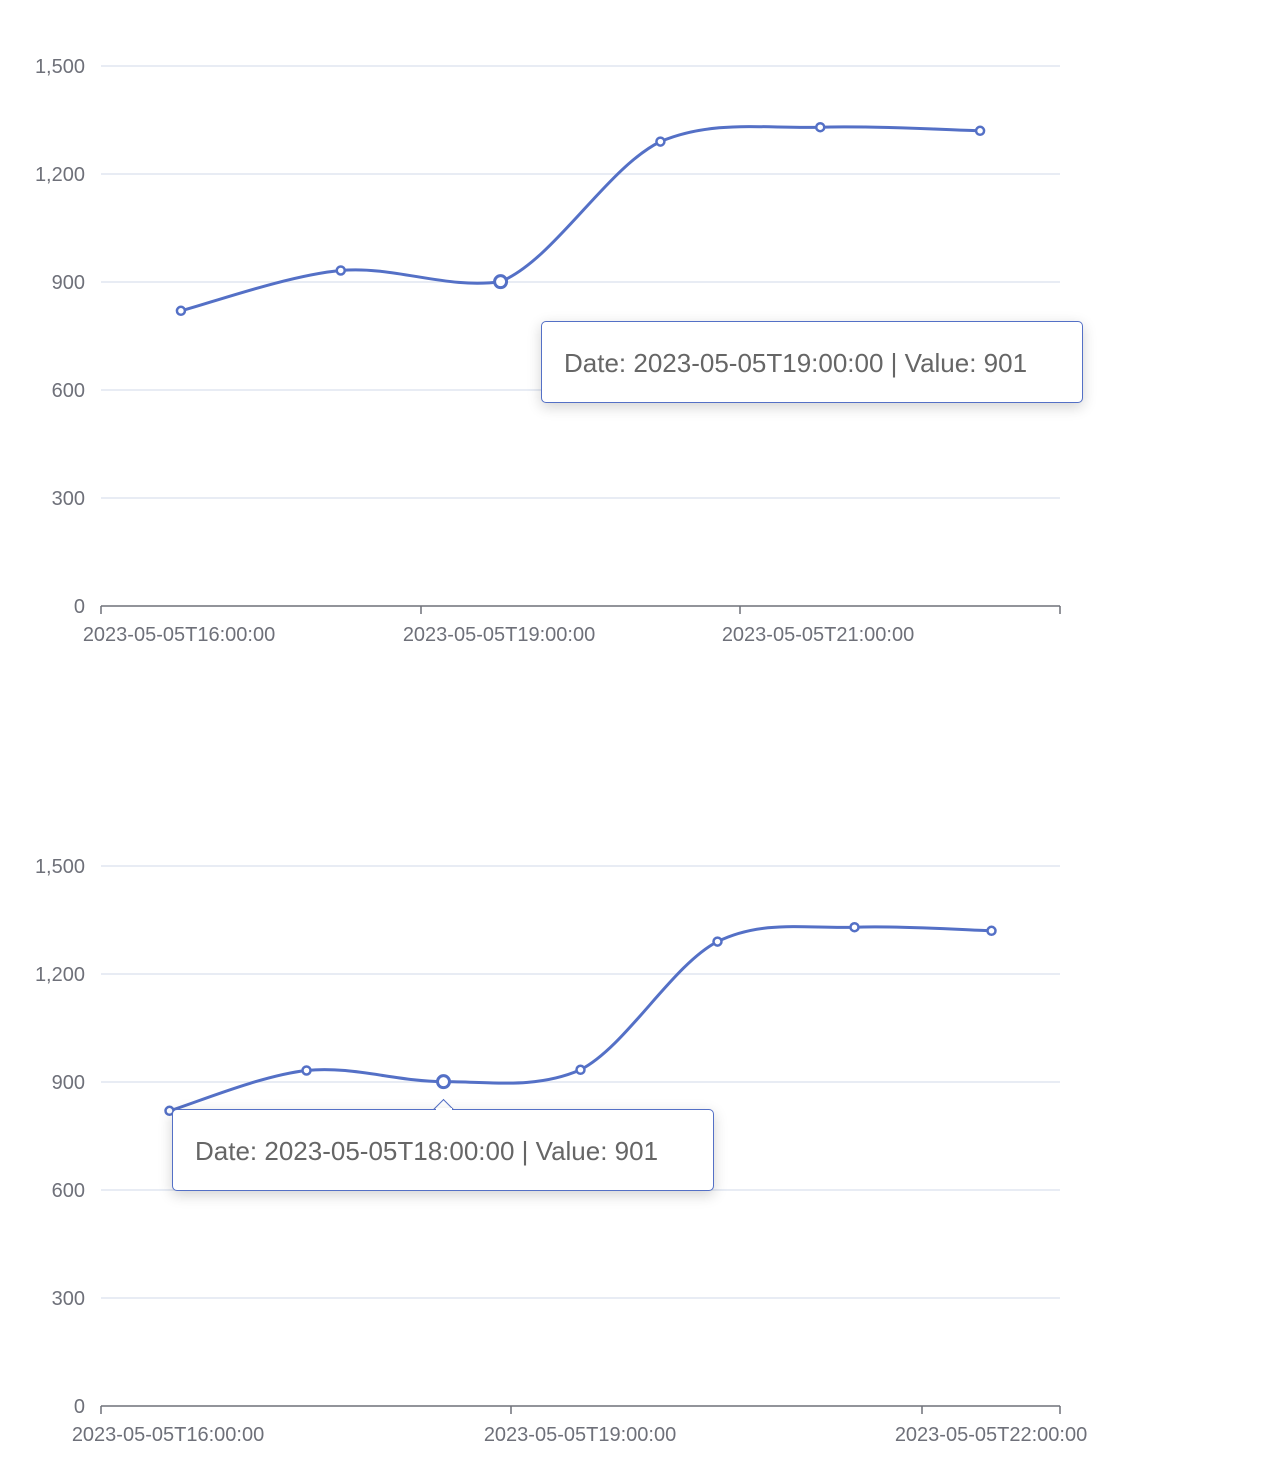 Image resolution: width=1286 pixels, height=1478 pixels. Describe the element at coordinates (444, 1110) in the screenshot. I see `tooltip-arrow-mask` at that location.